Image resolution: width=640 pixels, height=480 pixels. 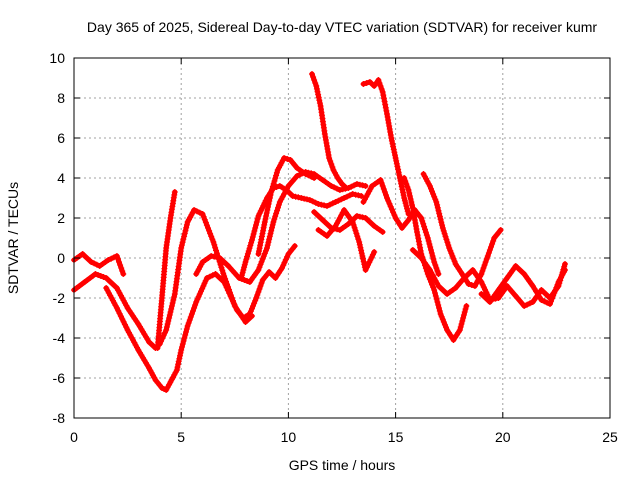 I want to click on y-tick-label: -8, so click(x=59, y=418).